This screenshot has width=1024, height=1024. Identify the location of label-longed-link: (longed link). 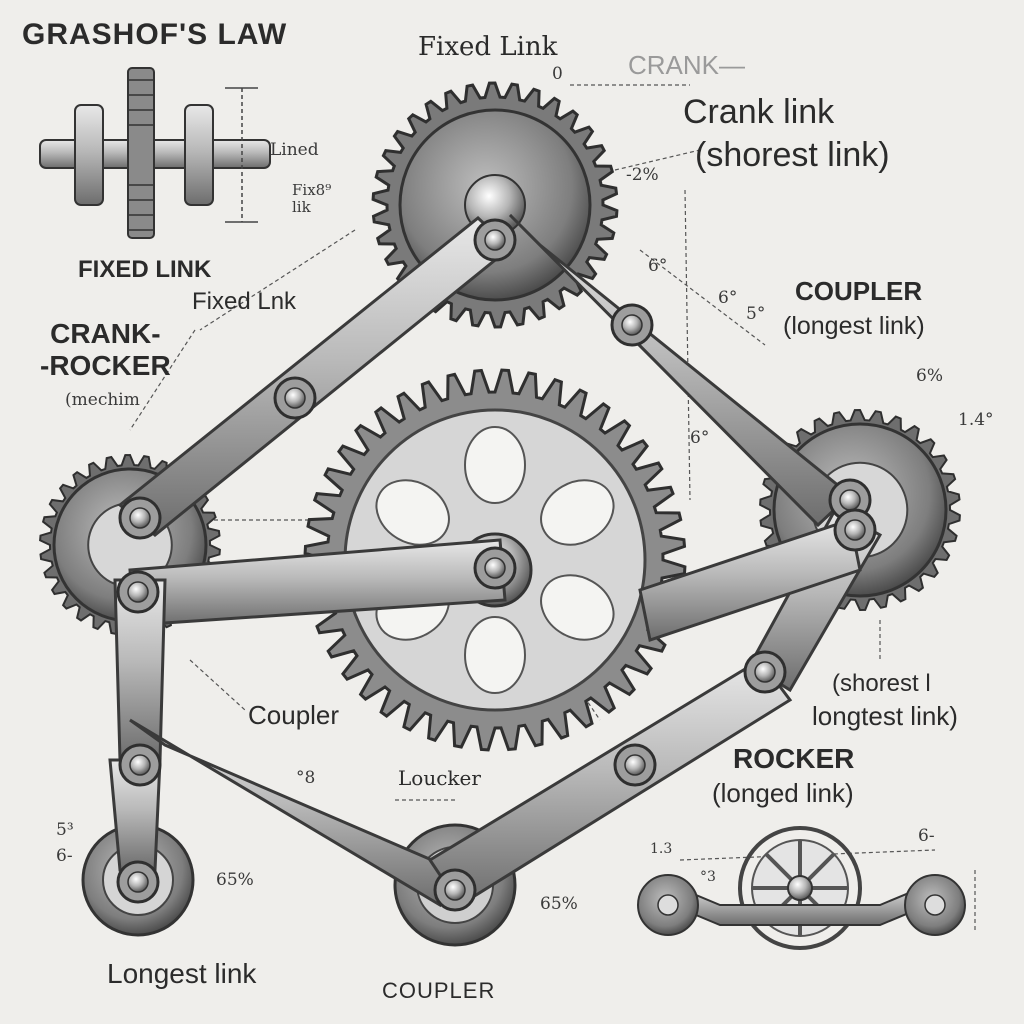
(783, 793).